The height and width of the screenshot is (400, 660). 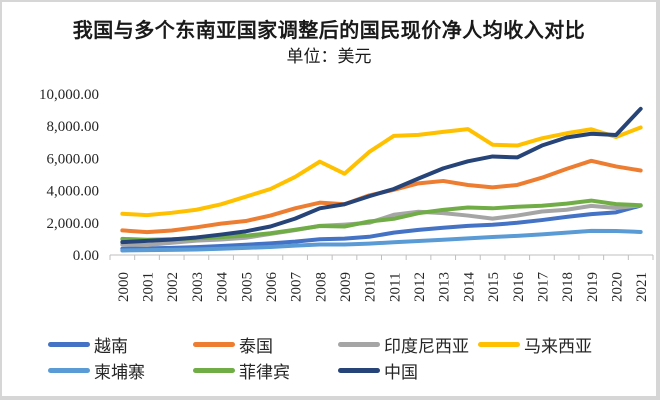 I want to click on y-axis-label: 6,000.00, so click(x=73, y=159).